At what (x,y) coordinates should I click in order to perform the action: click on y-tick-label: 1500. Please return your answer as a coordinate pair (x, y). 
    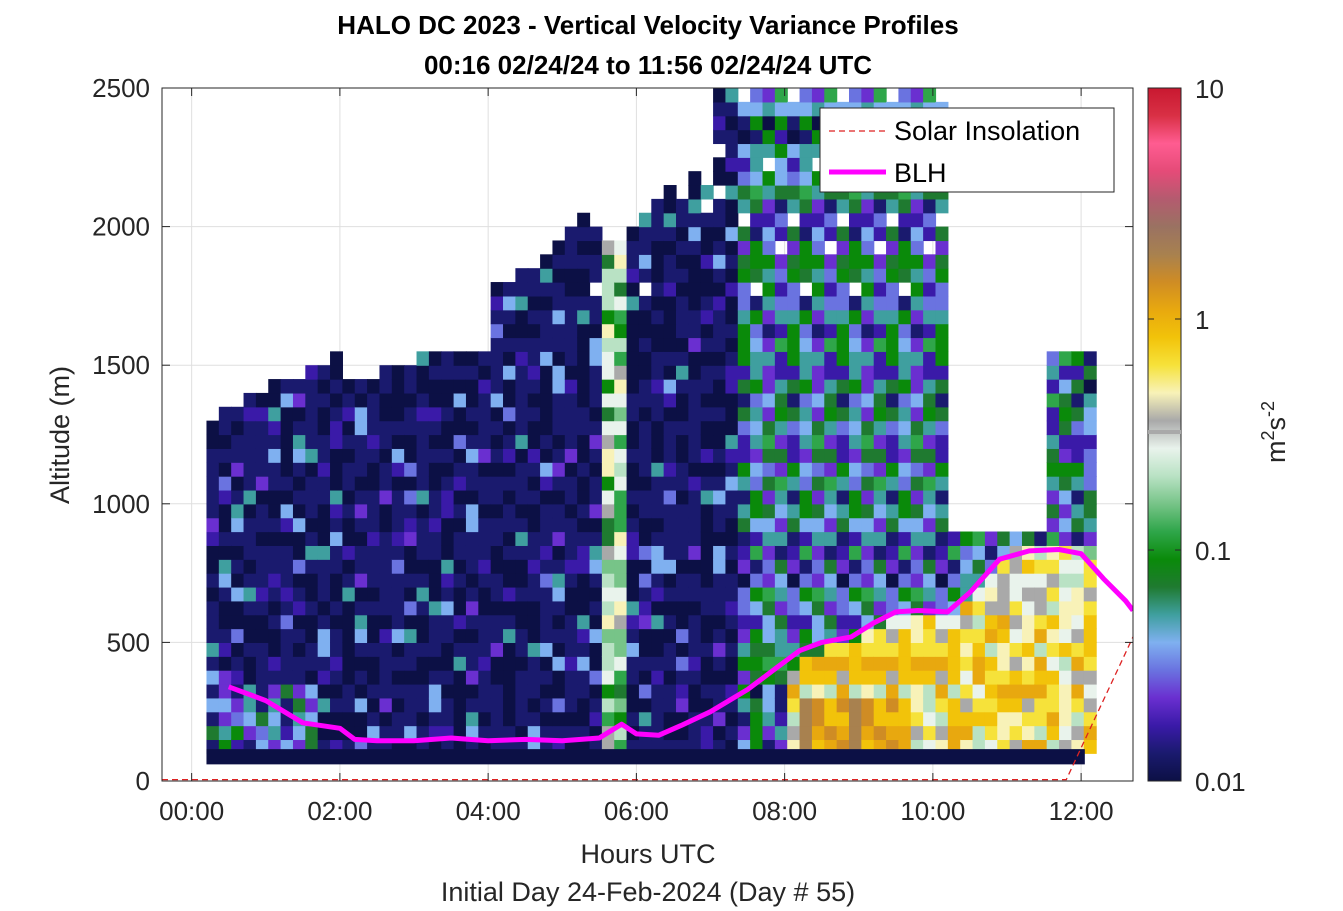
    Looking at the image, I should click on (121, 365).